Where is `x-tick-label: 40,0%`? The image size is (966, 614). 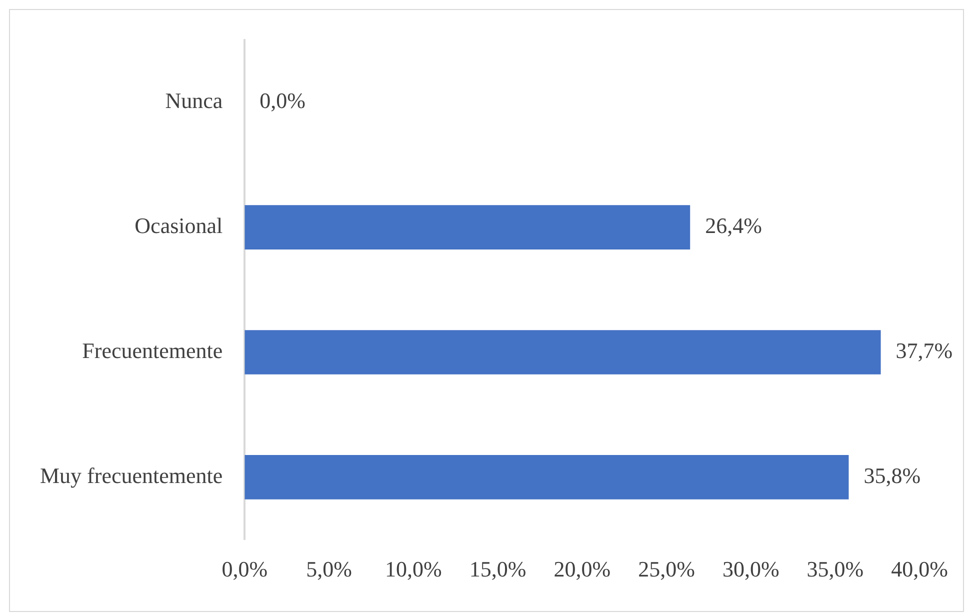 x-tick-label: 40,0% is located at coordinates (919, 569).